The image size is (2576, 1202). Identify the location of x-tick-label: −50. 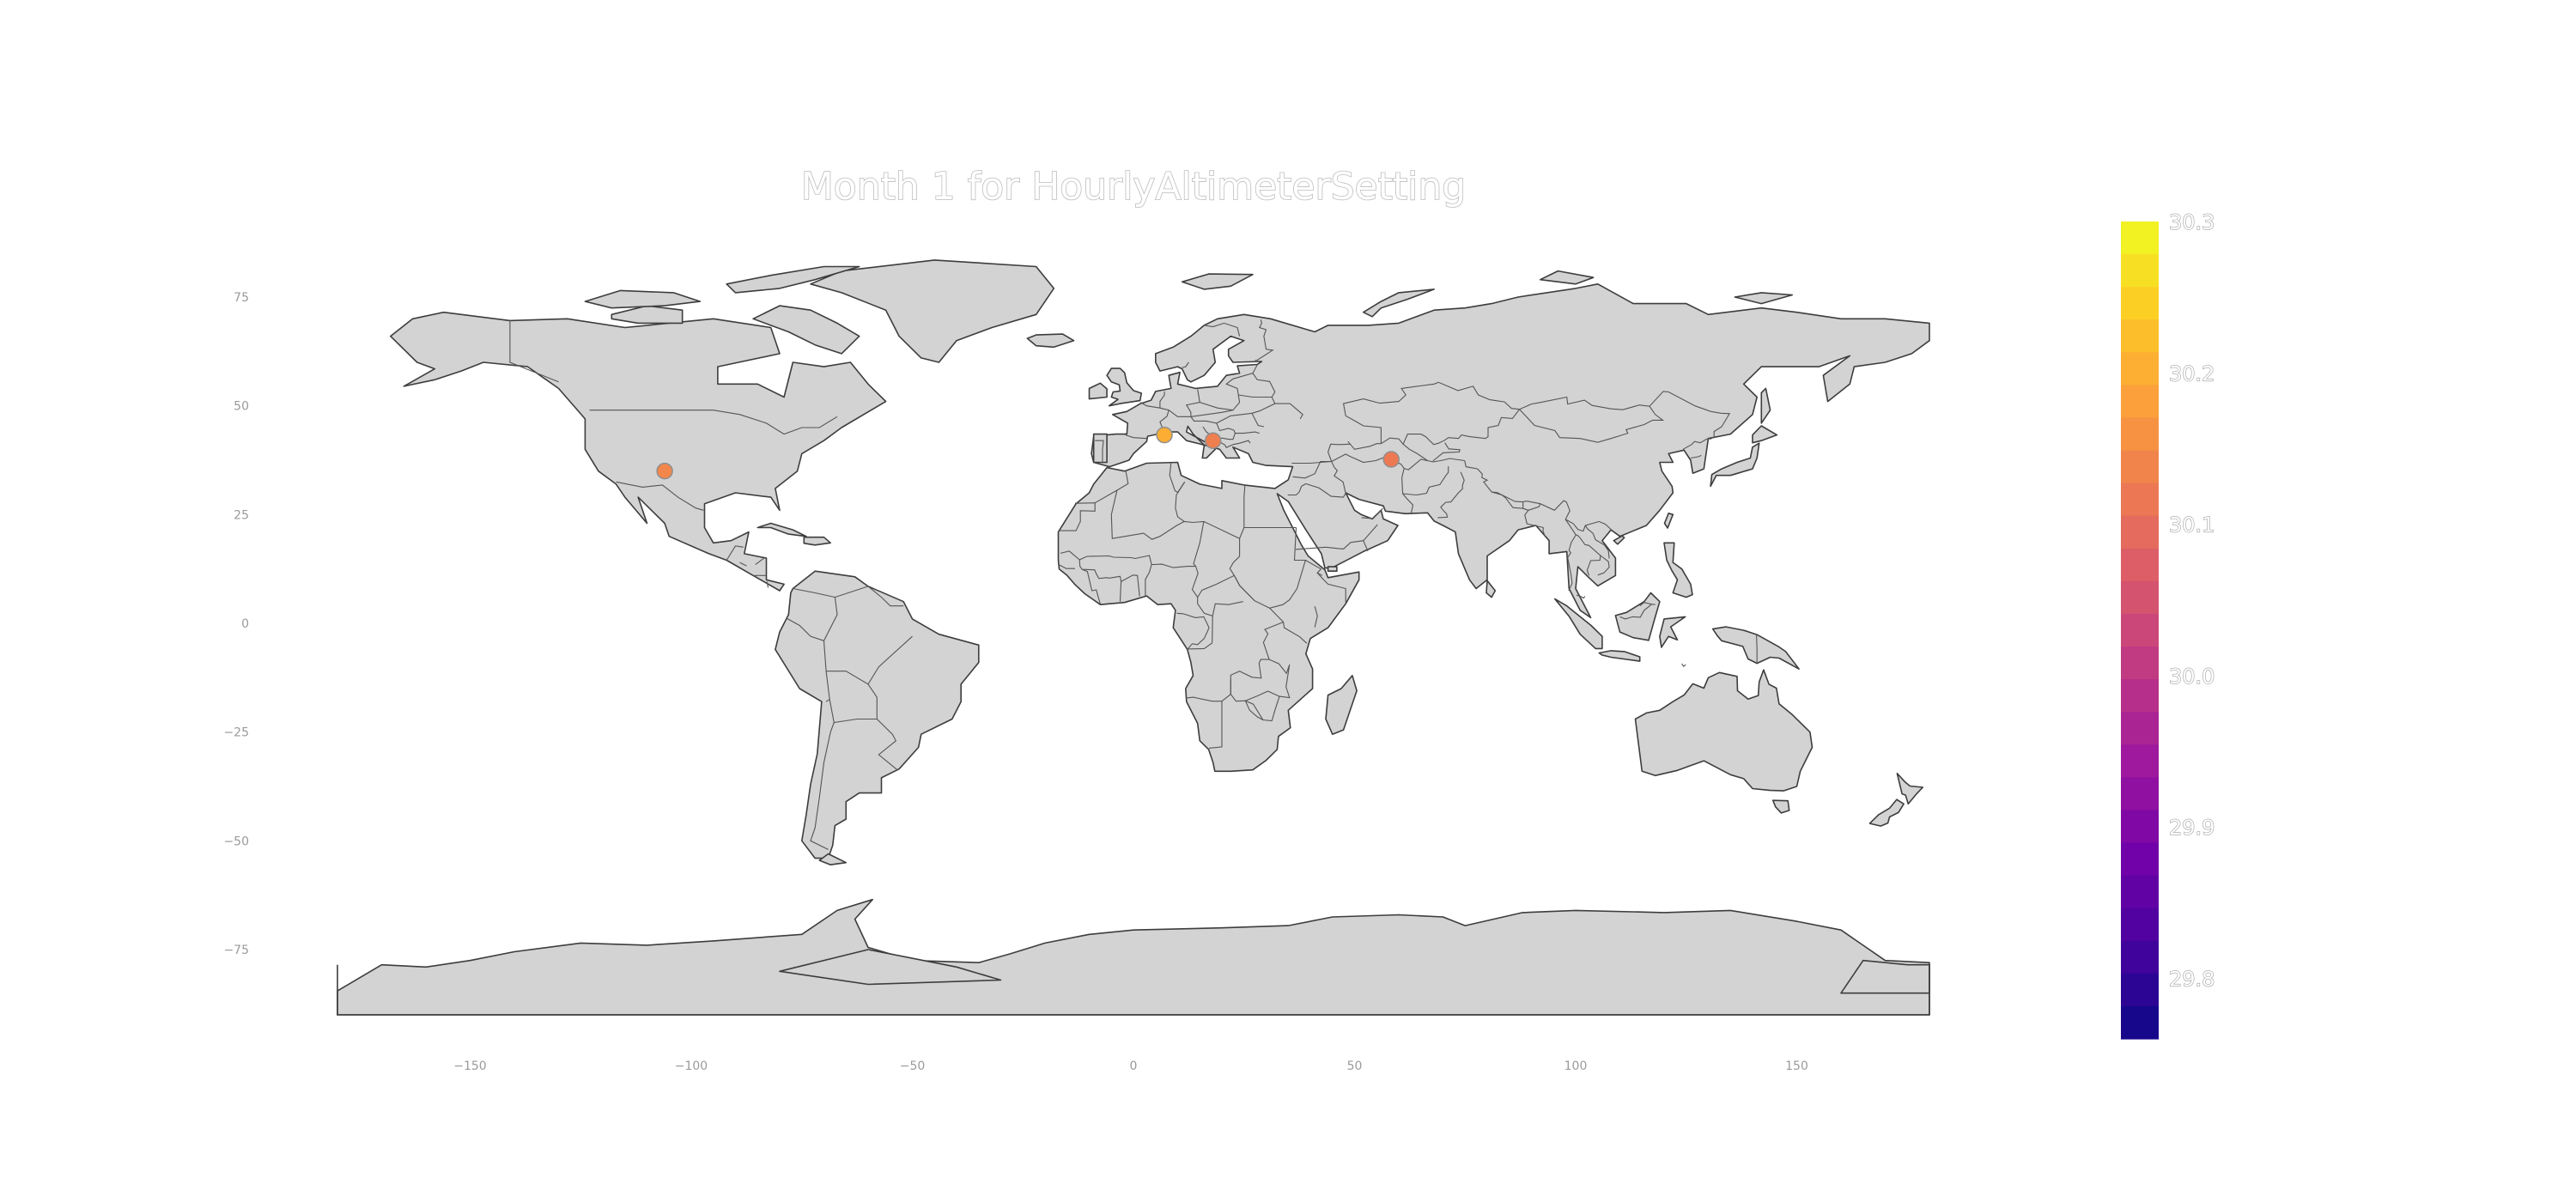
(913, 1066).